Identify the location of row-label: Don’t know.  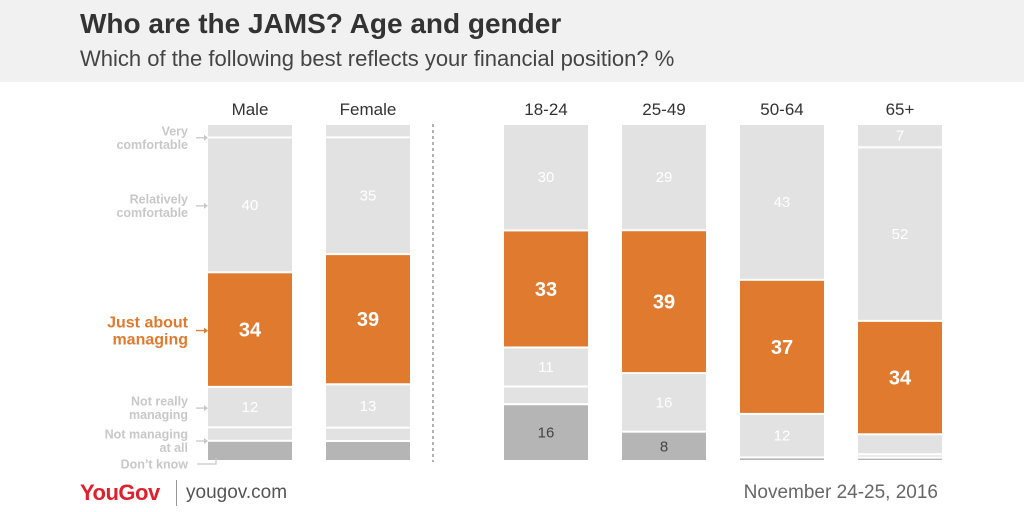
(155, 464).